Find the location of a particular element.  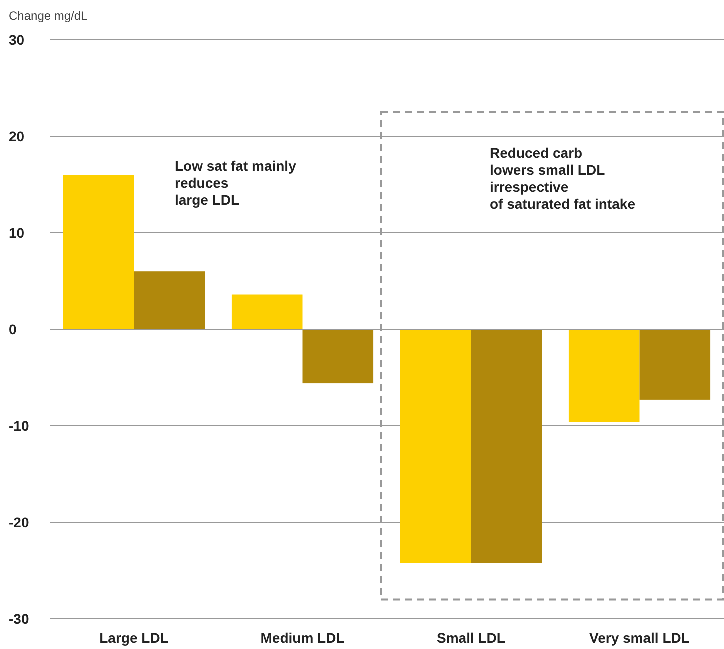

x-tick-label: Very small LDL is located at coordinates (640, 638).